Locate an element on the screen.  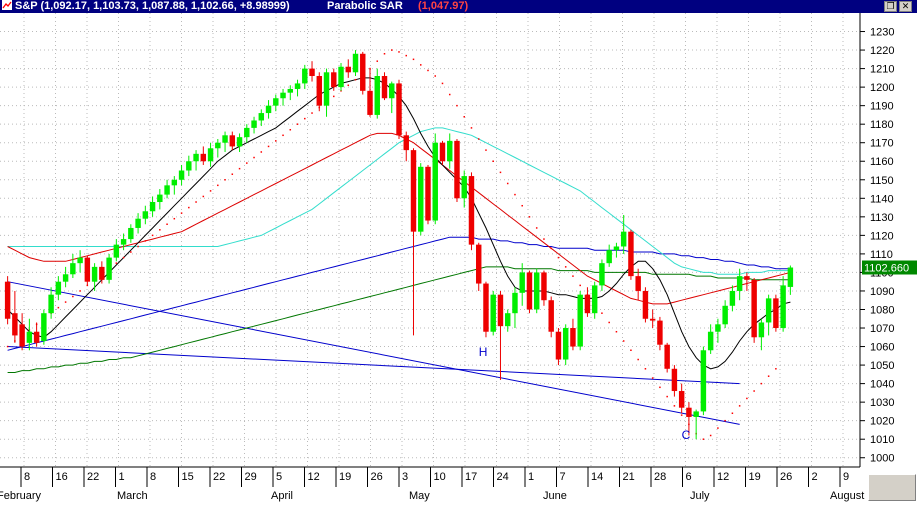
price-tick-label: 1230 is located at coordinates (882, 33).